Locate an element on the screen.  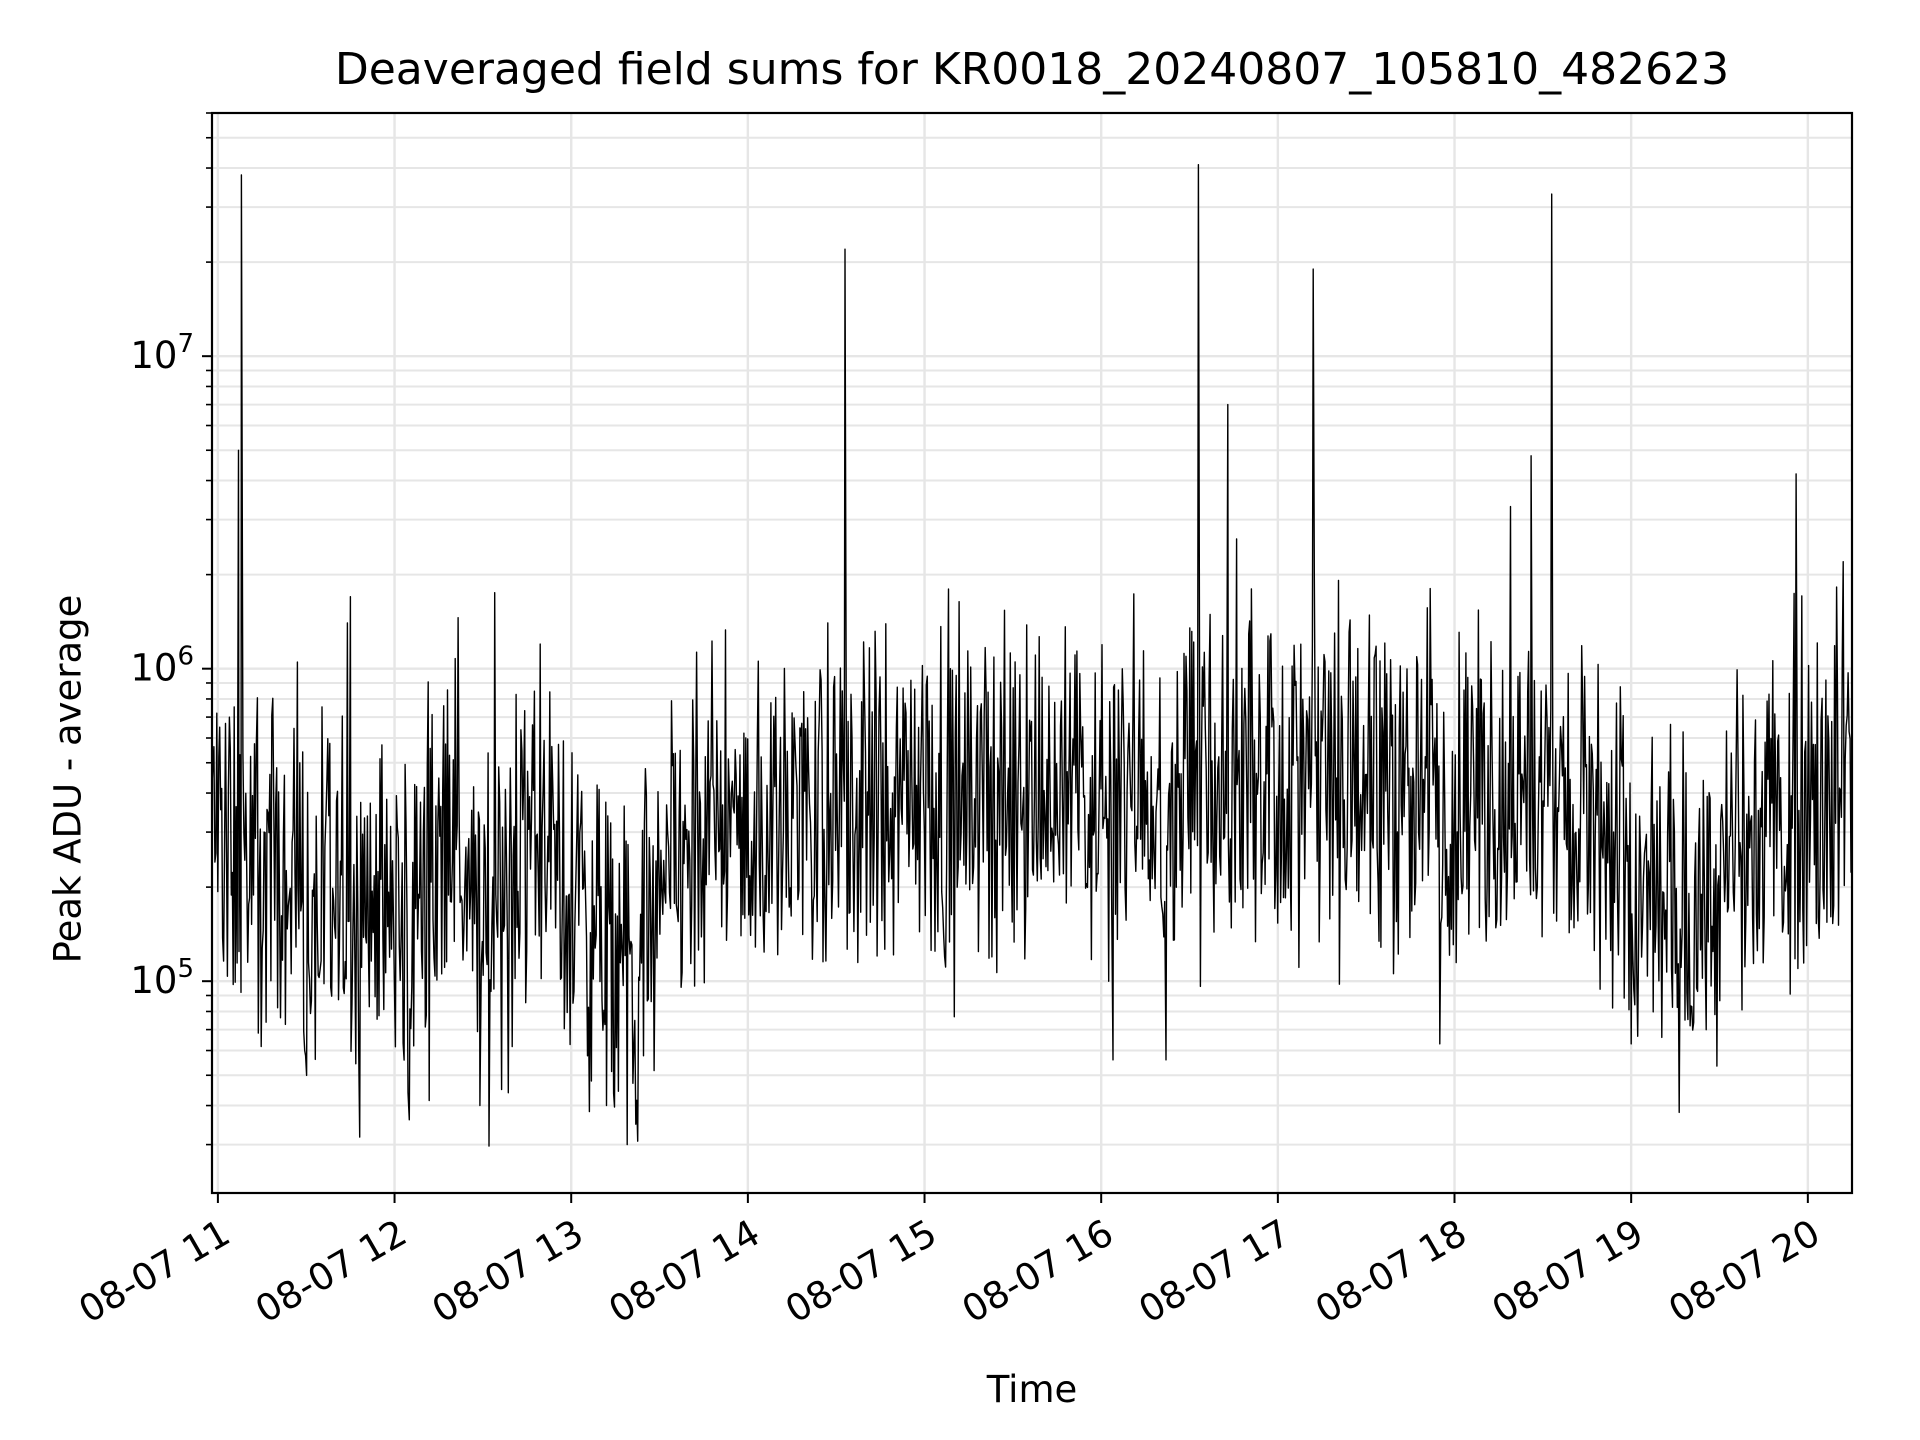
x-tick-label: 08-07 19 is located at coordinates (1568, 1271).